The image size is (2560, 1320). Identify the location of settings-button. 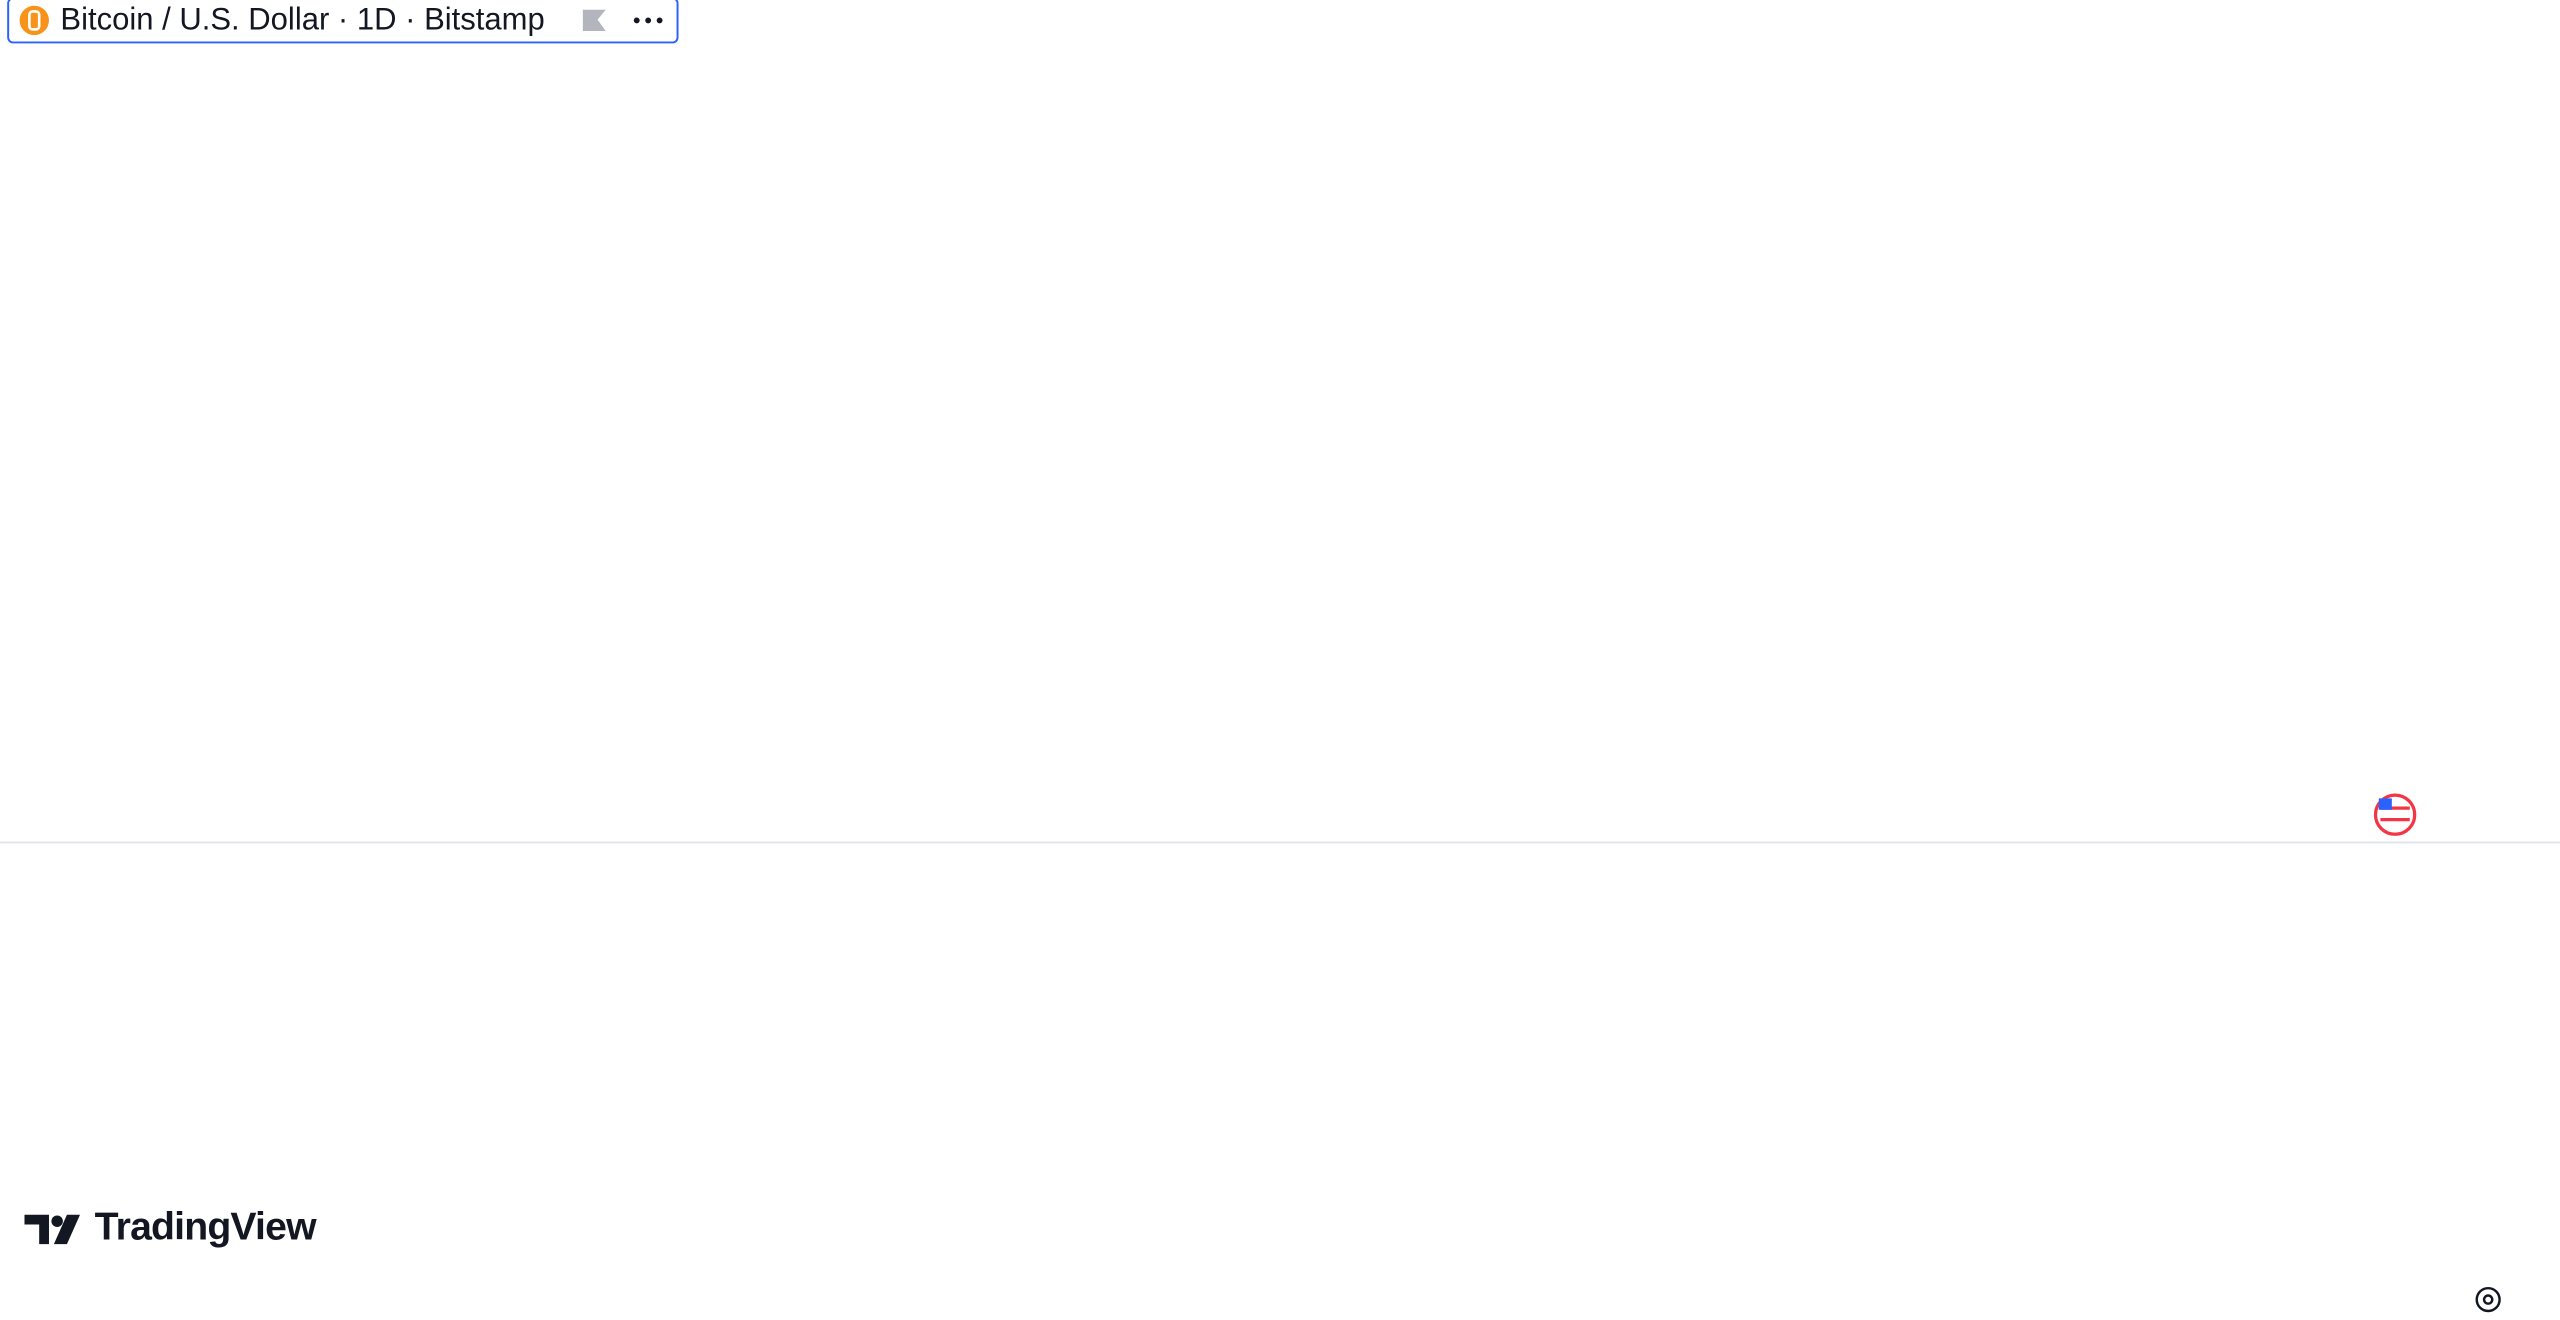
(2488, 1299).